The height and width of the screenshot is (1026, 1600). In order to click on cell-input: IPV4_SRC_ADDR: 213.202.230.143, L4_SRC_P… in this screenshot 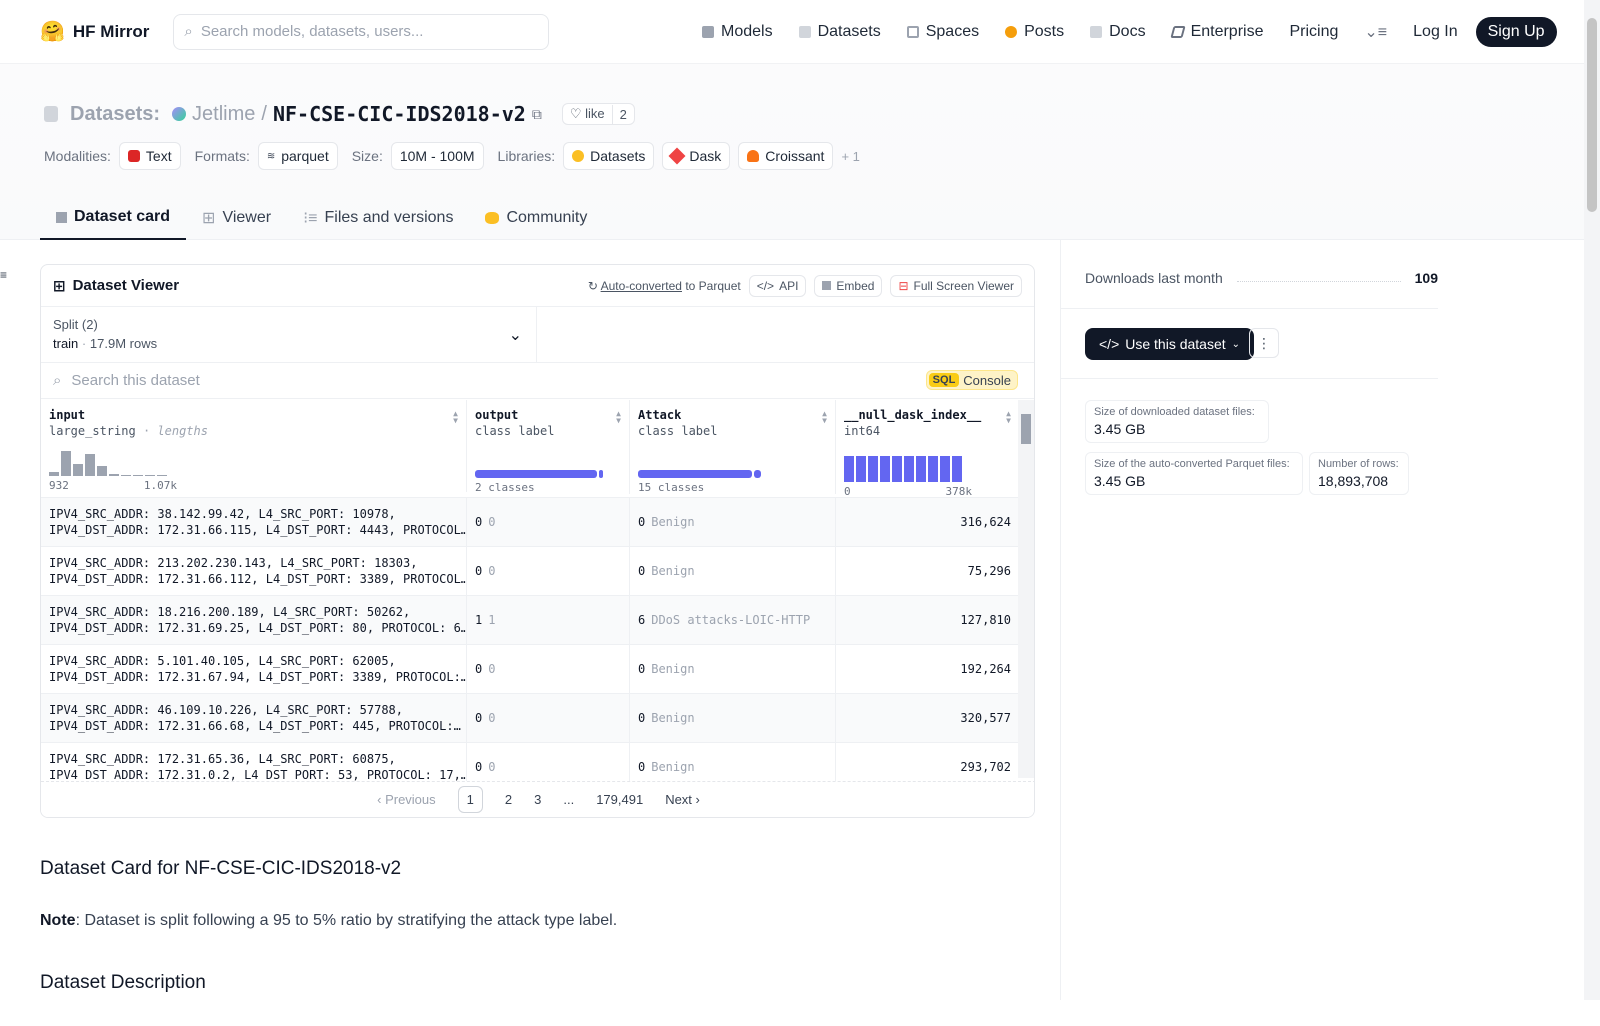, I will do `click(254, 571)`.